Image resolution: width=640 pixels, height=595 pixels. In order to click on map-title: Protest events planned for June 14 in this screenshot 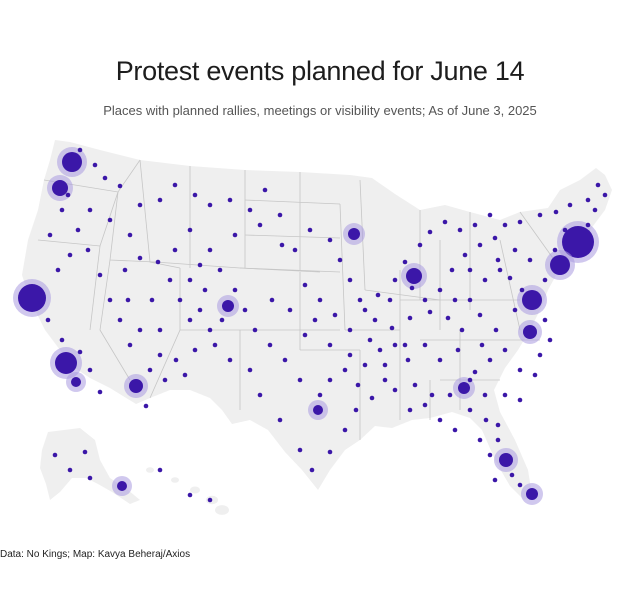, I will do `click(320, 71)`.